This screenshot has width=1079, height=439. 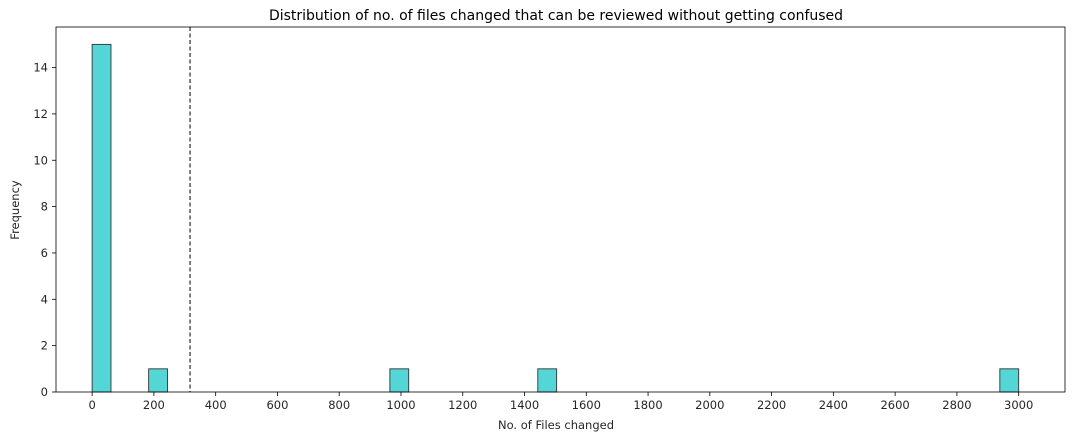 I want to click on x-tick-label: 200, so click(x=154, y=405).